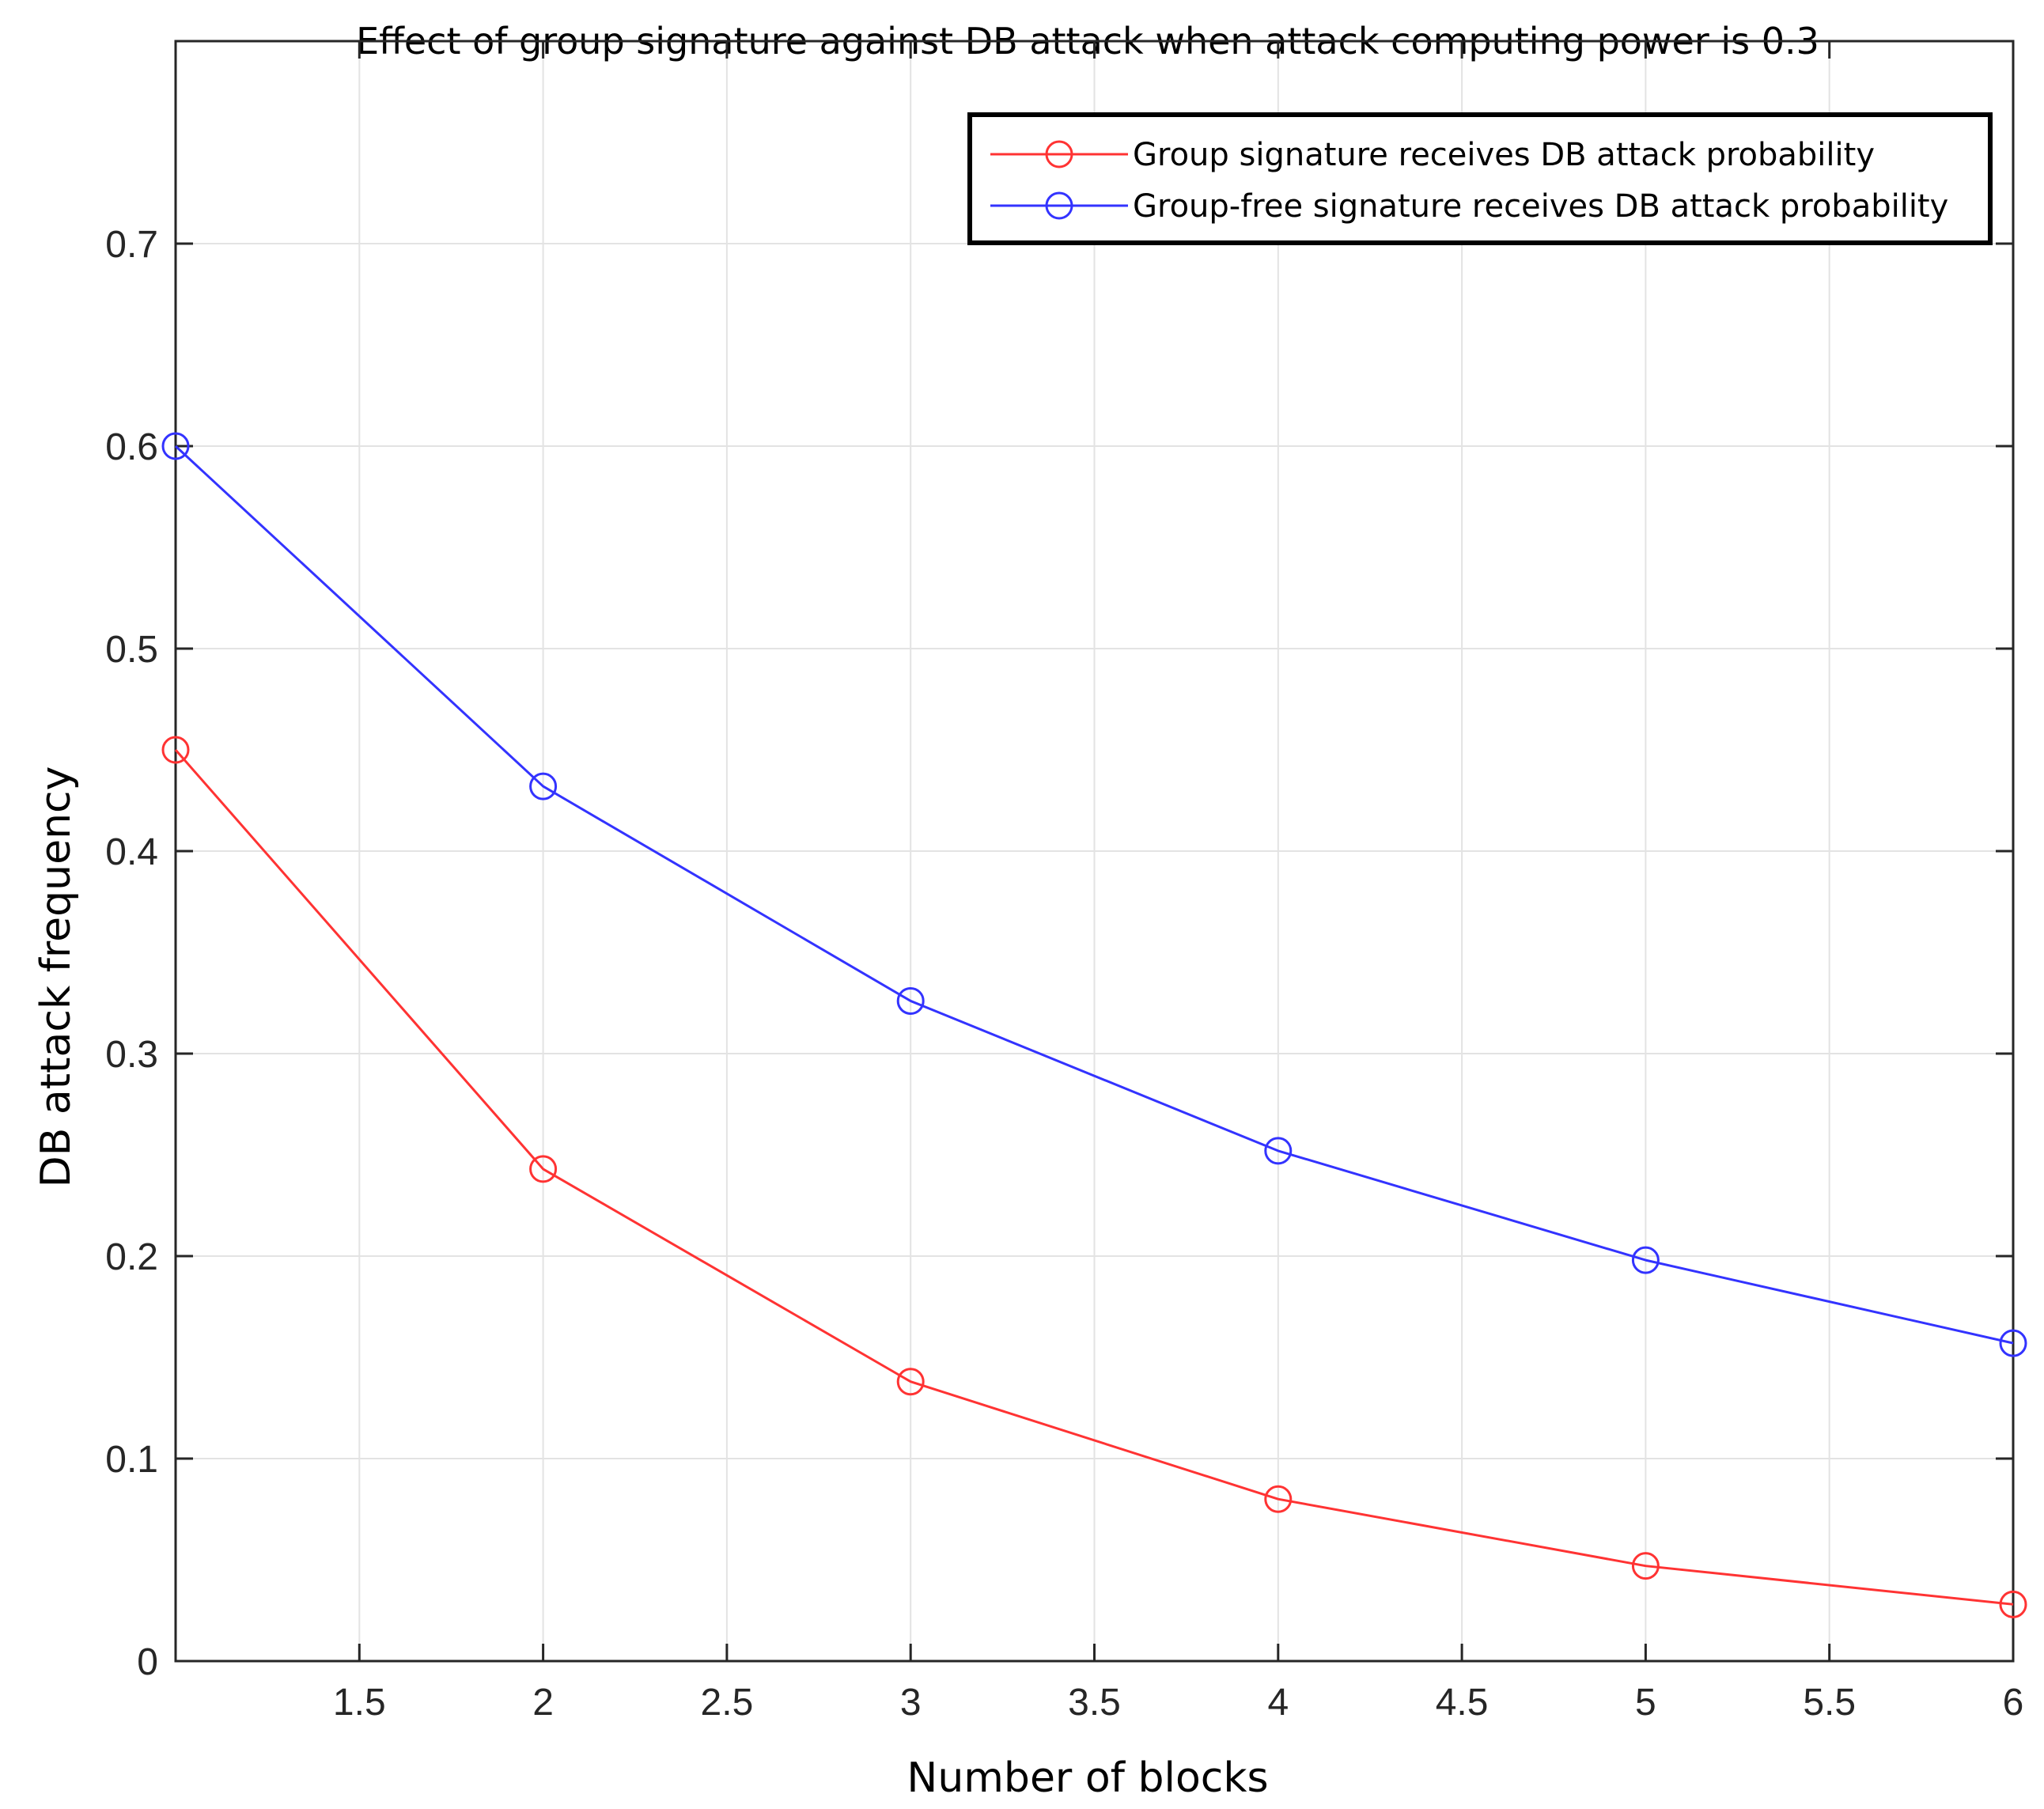  Describe the element at coordinates (131, 447) in the screenshot. I see `y-tick-label: 0.6` at that location.